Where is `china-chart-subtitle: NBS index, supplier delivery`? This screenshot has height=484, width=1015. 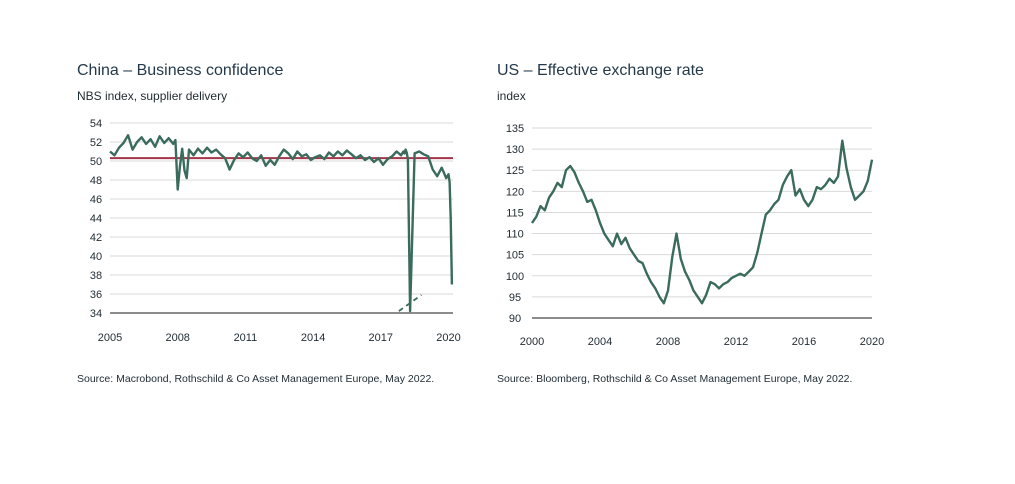 china-chart-subtitle: NBS index, supplier delivery is located at coordinates (152, 96).